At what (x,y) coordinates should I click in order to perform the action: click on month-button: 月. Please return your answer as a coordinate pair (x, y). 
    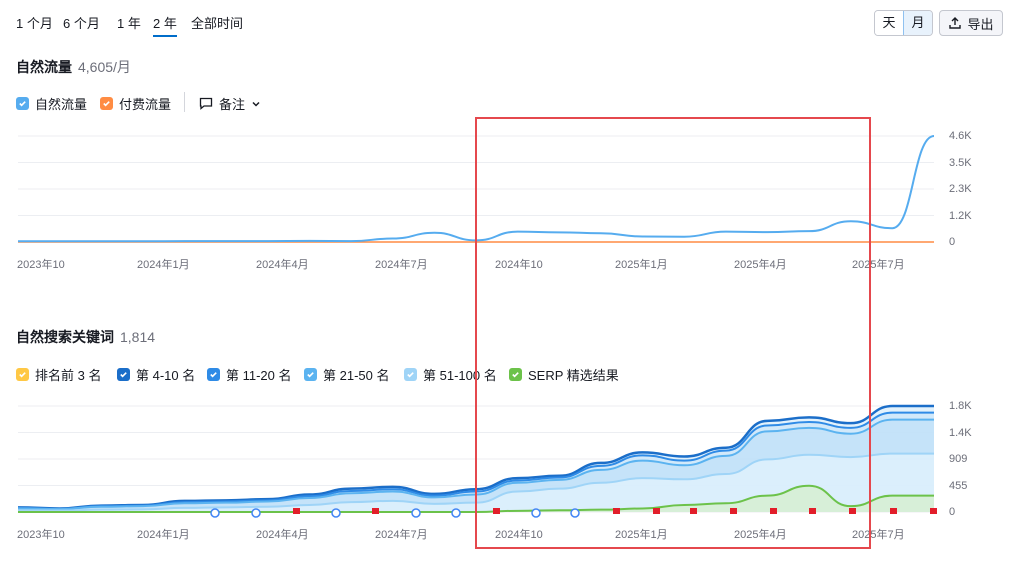
    Looking at the image, I should click on (917, 23).